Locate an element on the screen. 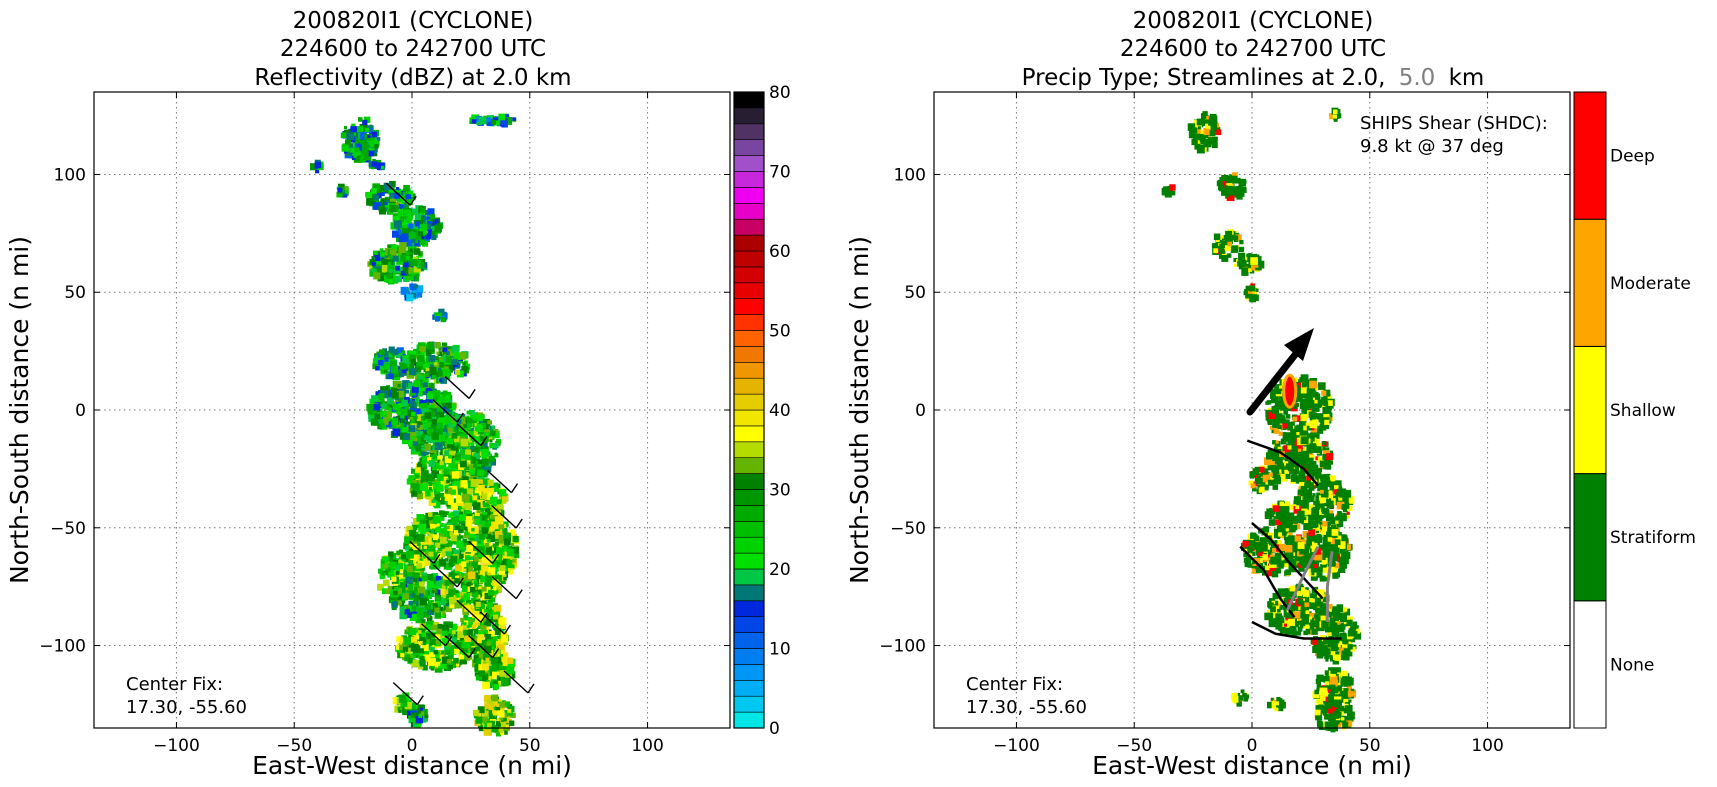  left-title-line-2: 224600 to 242700 UTC is located at coordinates (413, 49).